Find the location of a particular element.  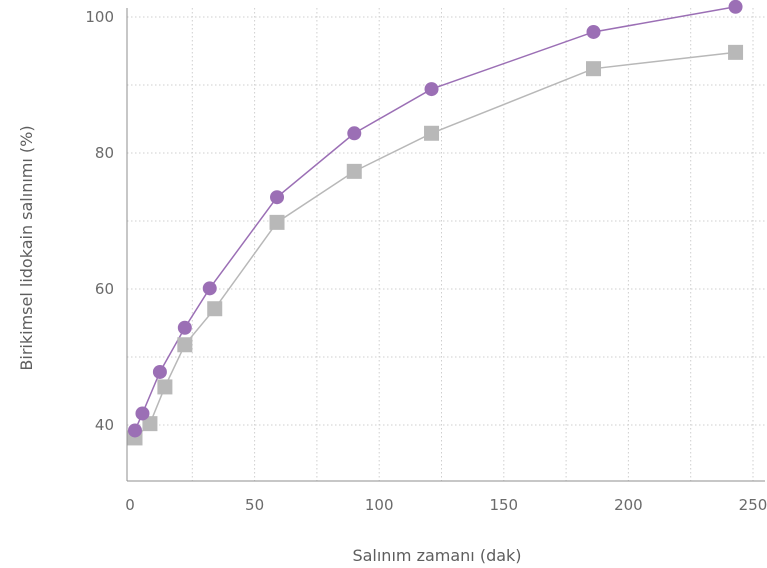

y-tick-label: 100 is located at coordinates (99, 17).